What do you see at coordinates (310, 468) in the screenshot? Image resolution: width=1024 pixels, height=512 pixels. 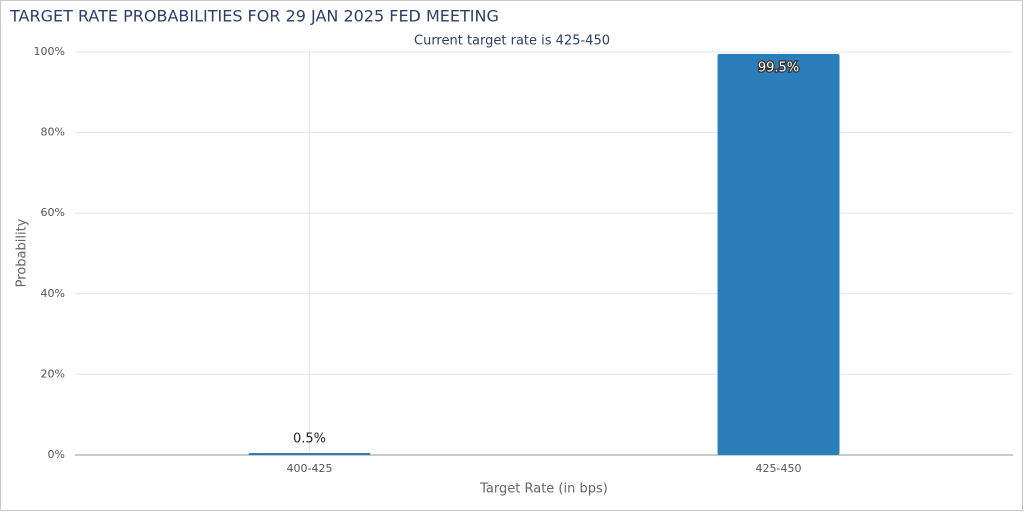 I see `x-tick-label: 400-425` at bounding box center [310, 468].